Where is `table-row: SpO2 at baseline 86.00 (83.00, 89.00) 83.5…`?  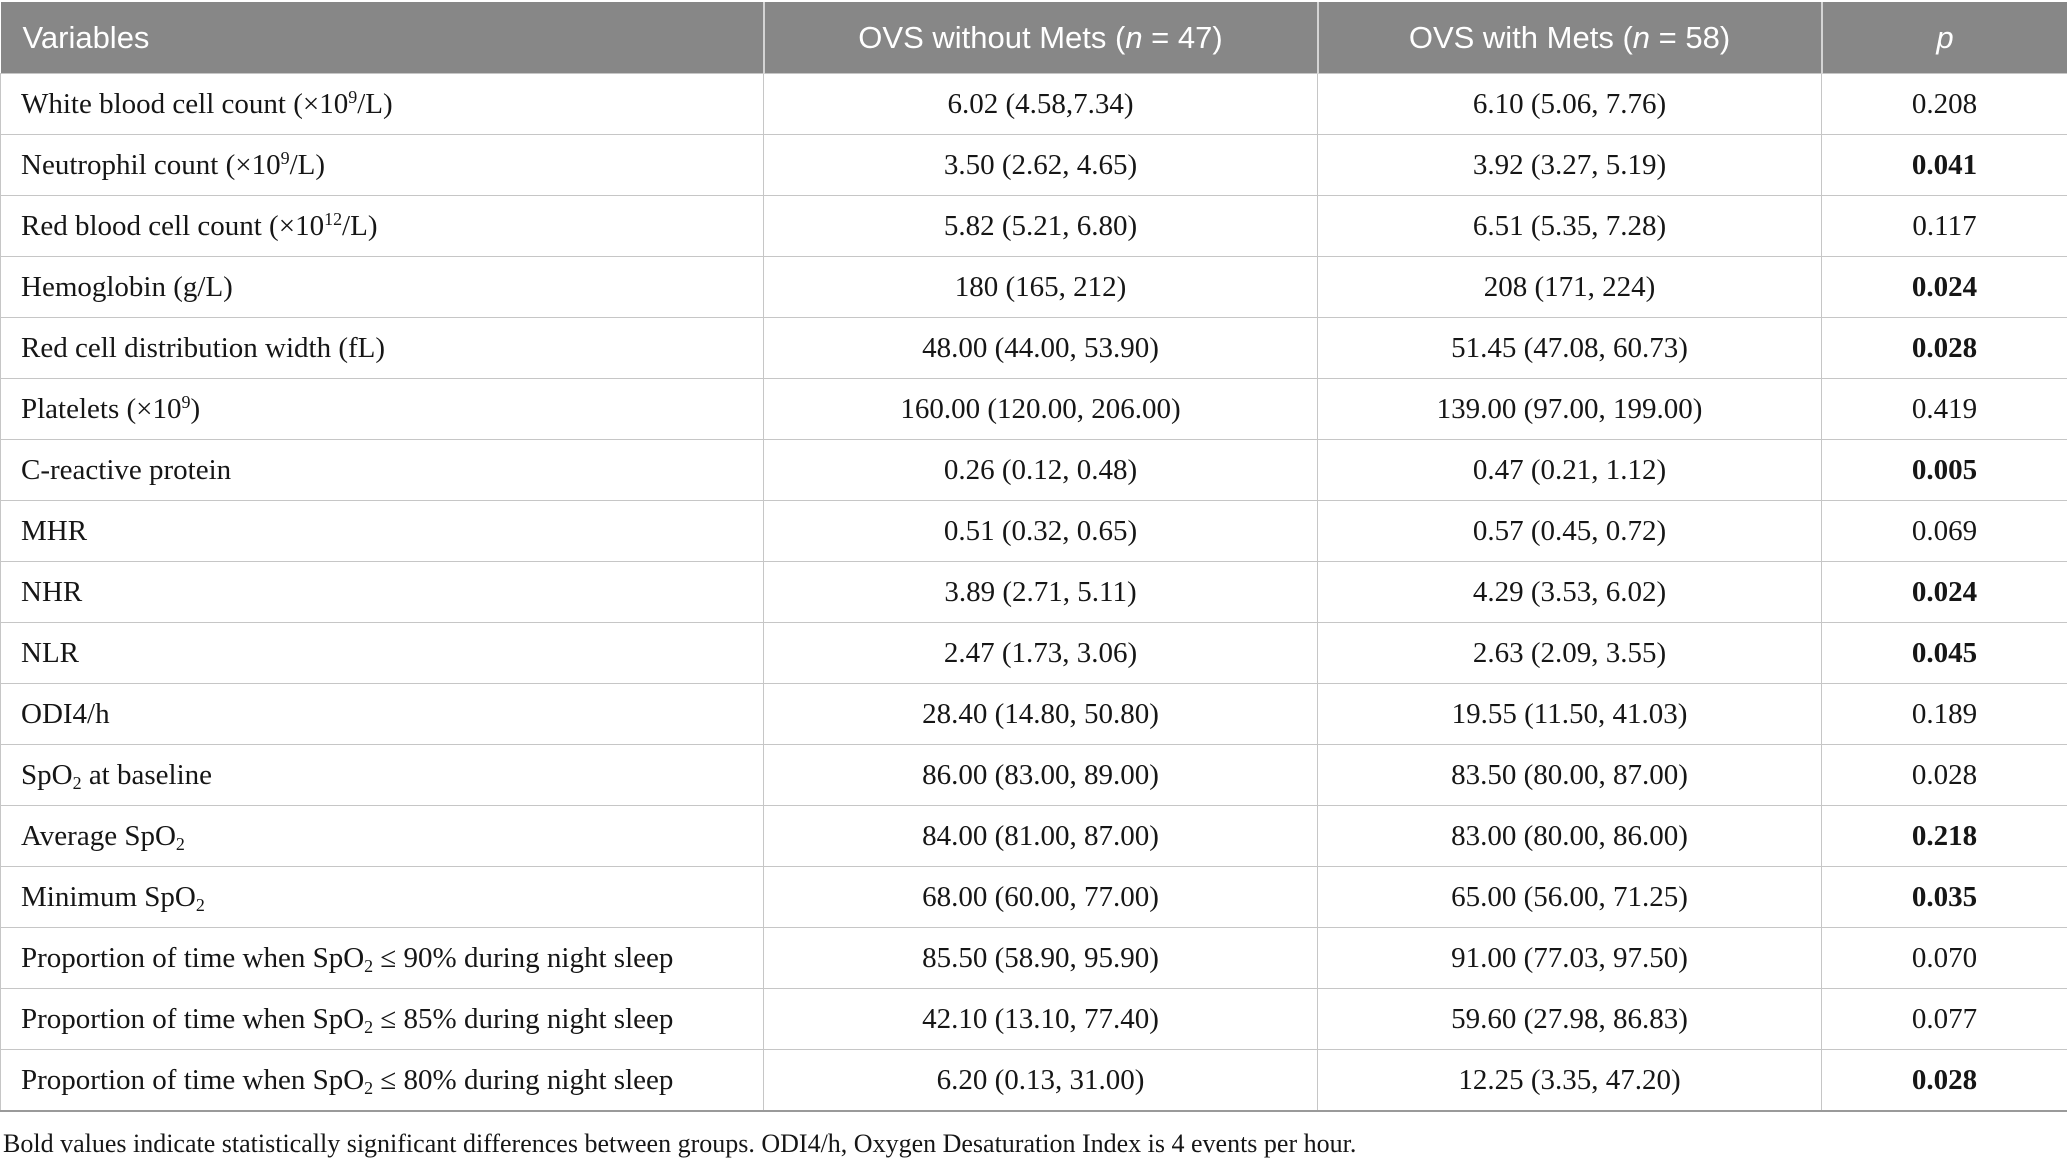 table-row: SpO2 at baseline 86.00 (83.00, 89.00) 83.5… is located at coordinates (1033, 775).